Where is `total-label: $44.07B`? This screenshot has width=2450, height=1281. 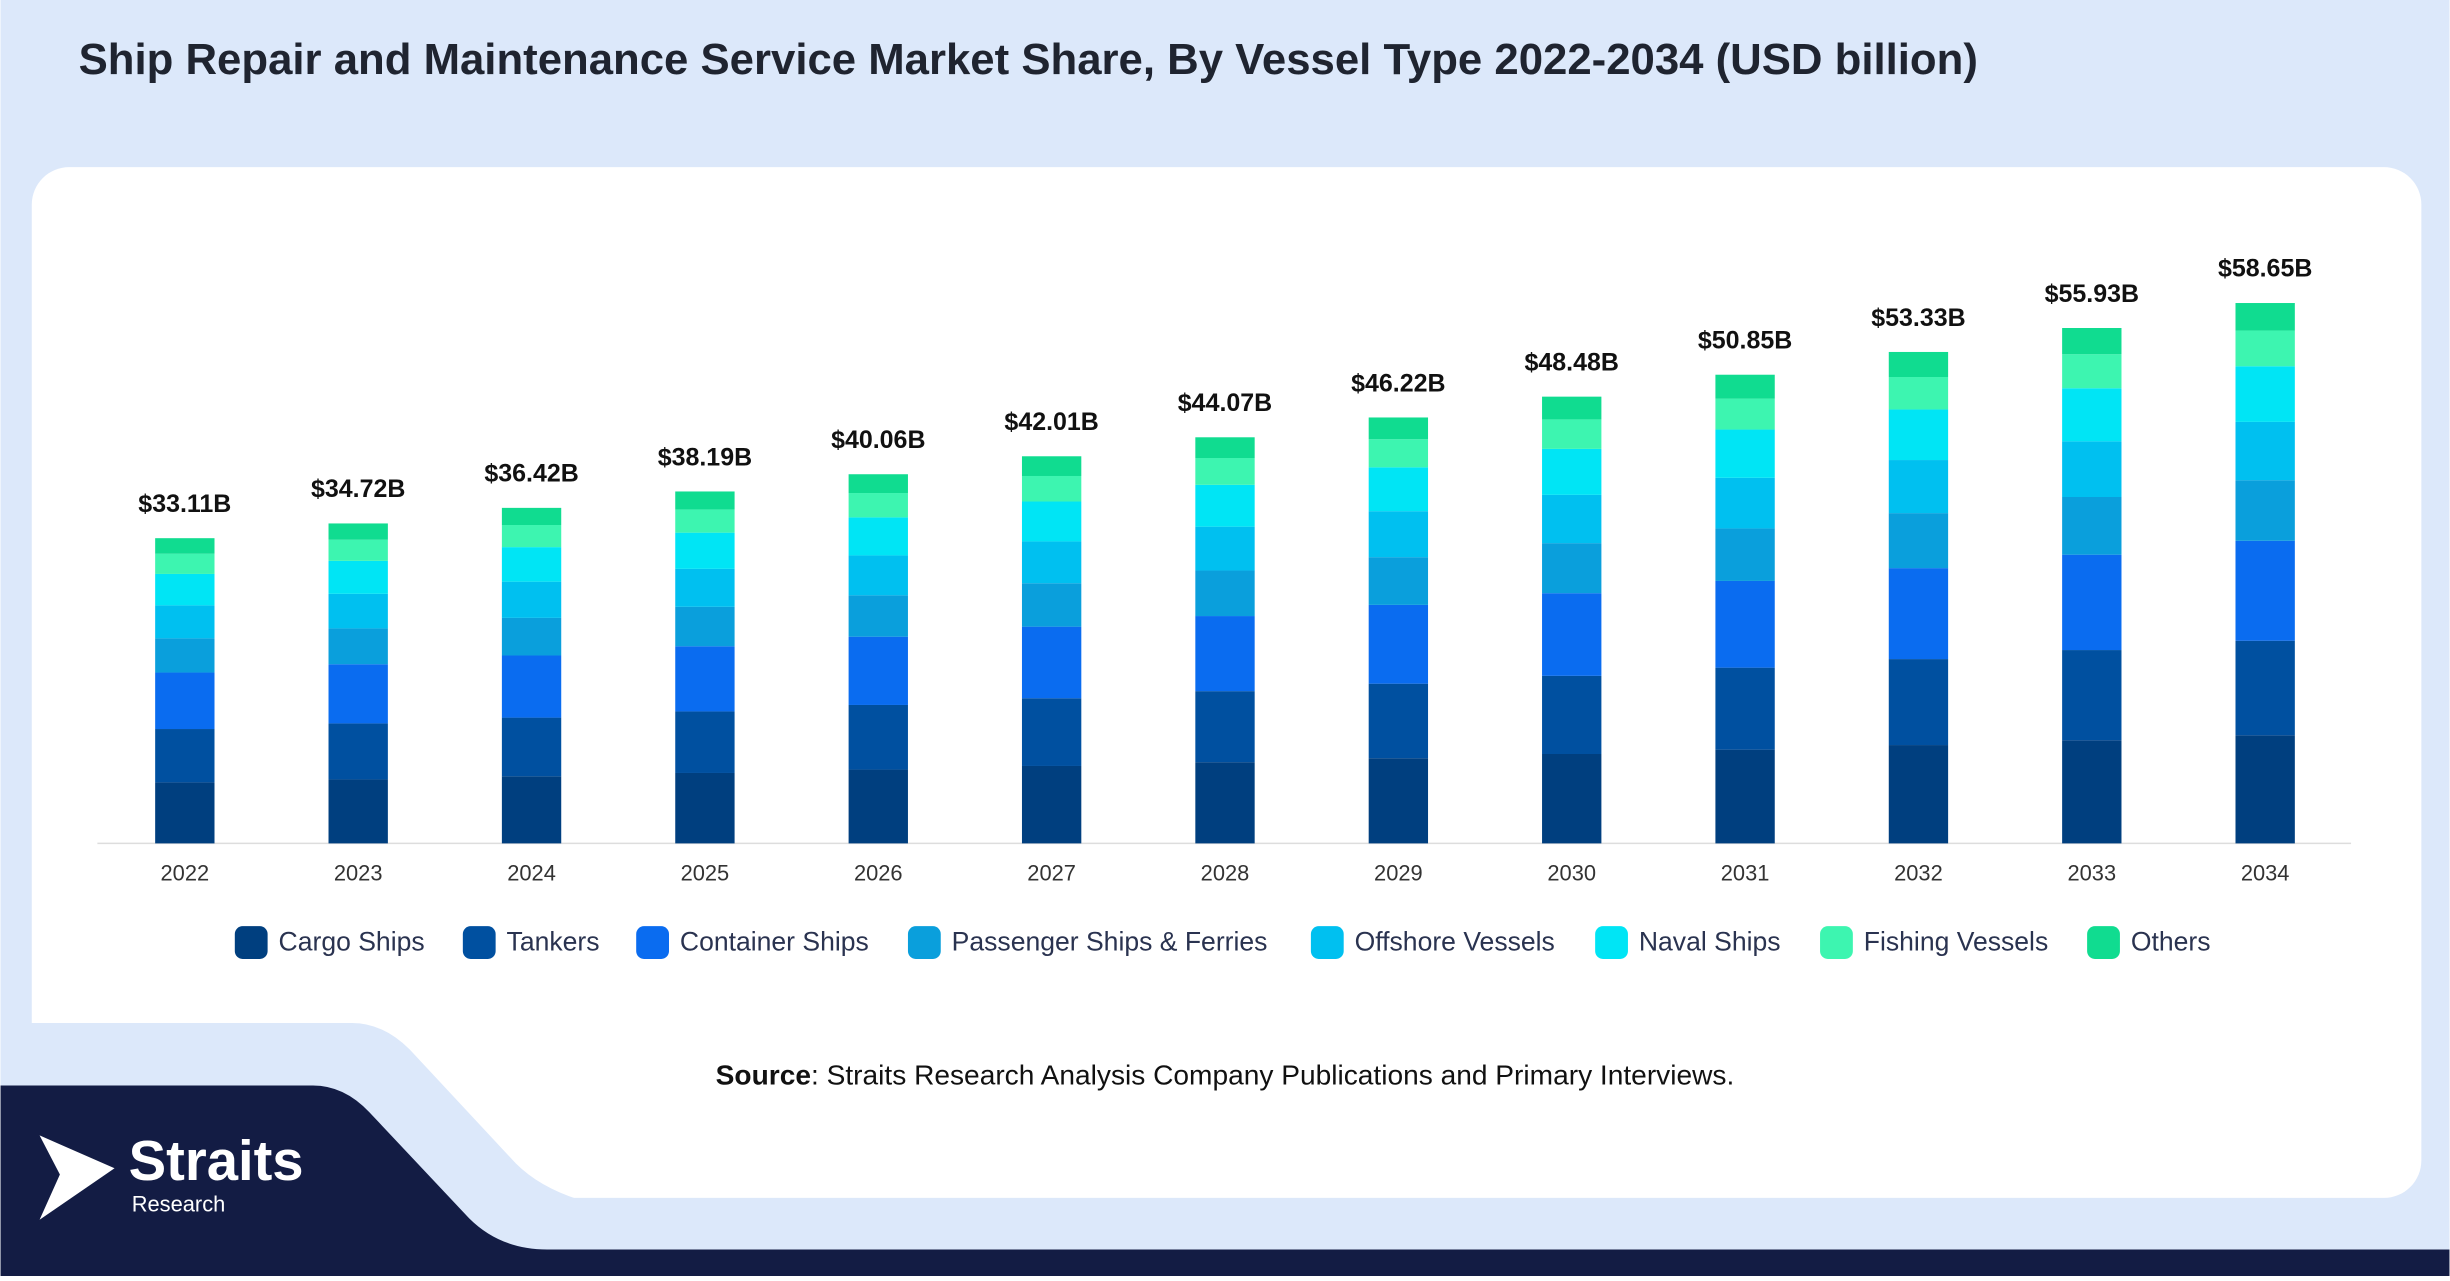
total-label: $44.07B is located at coordinates (1225, 403).